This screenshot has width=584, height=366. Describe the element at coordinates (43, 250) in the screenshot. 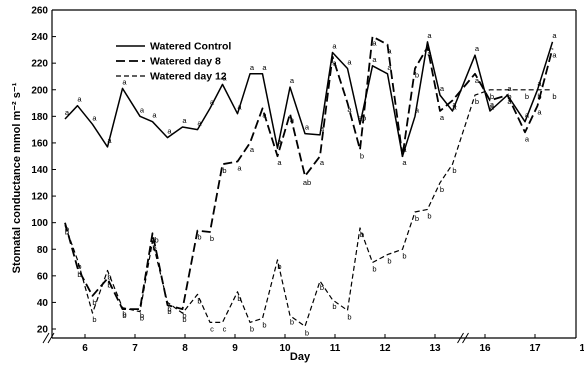

I see `y-tick-label: 80` at that location.